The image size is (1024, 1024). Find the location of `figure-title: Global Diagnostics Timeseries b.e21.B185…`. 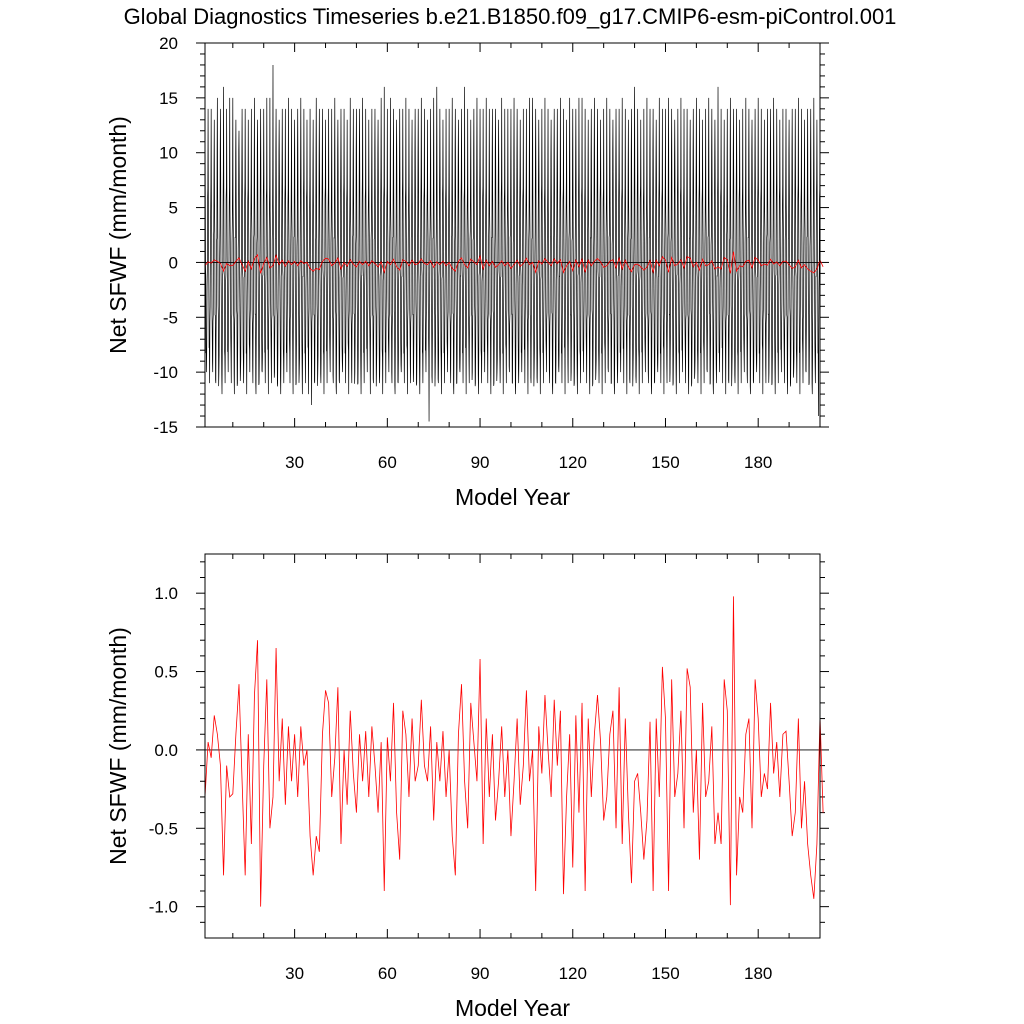

figure-title: Global Diagnostics Timeseries b.e21.B185… is located at coordinates (510, 16).